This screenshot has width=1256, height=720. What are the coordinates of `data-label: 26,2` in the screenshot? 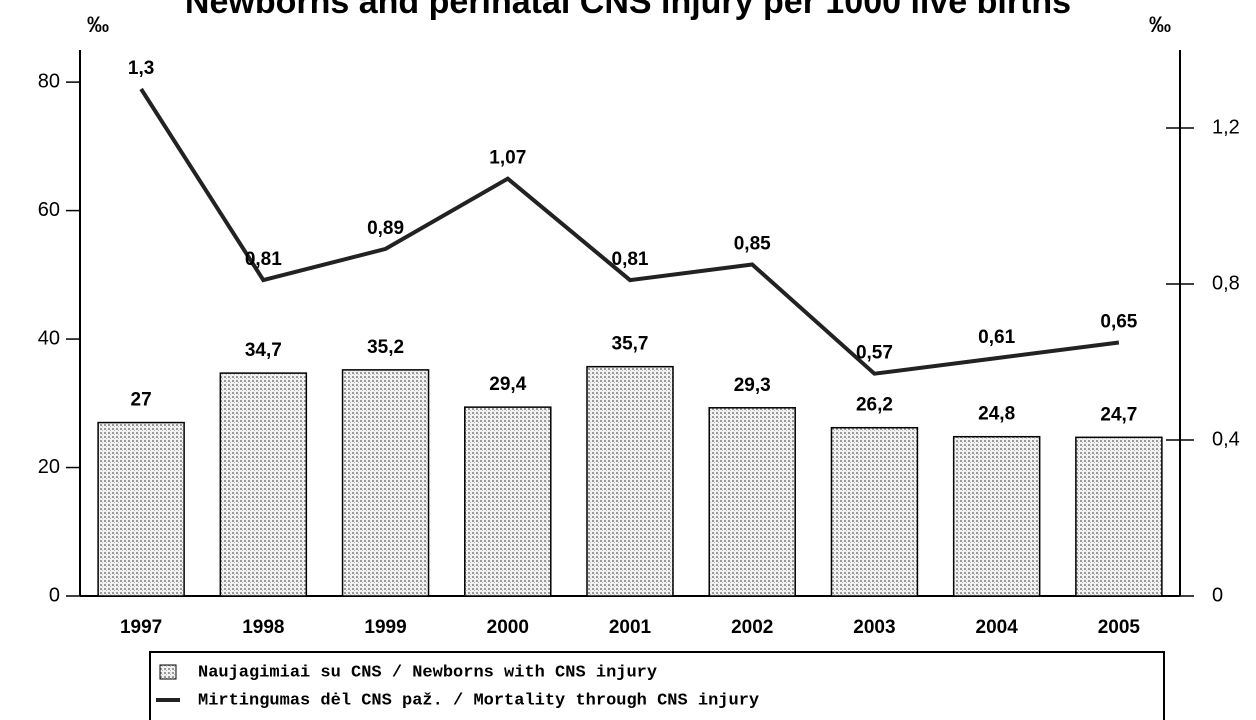 It's located at (874, 405).